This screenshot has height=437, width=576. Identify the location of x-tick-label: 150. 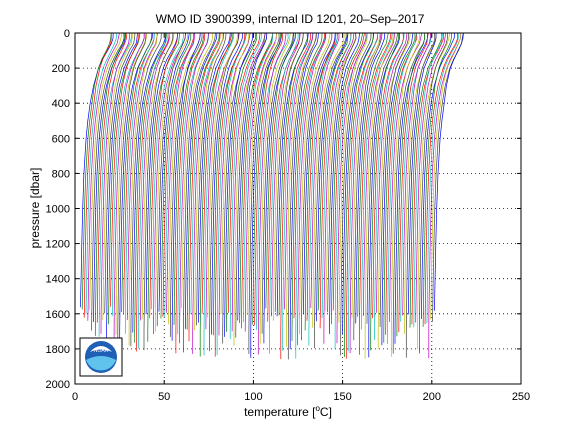
(342, 397).